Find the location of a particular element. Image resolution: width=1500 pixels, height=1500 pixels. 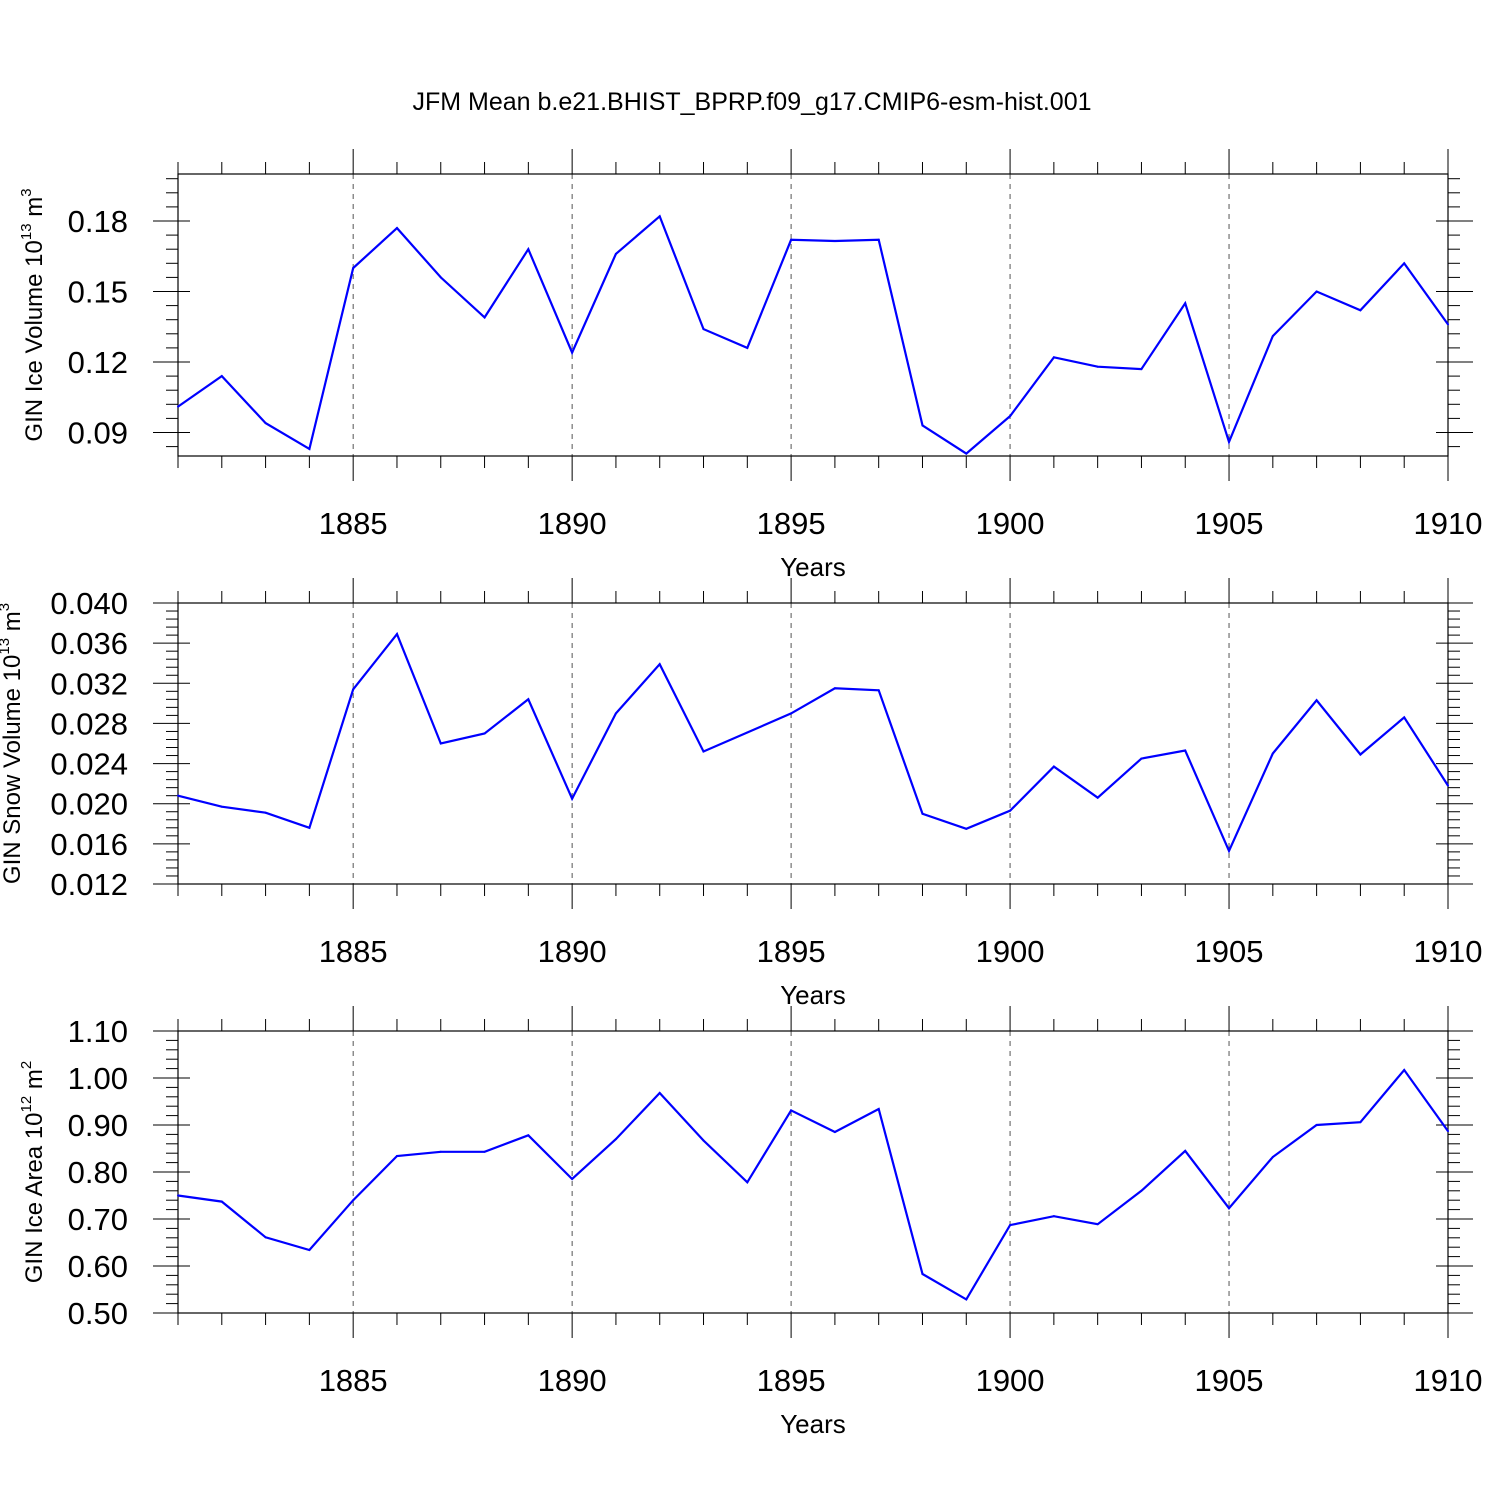

y-tick-label: 0.016 is located at coordinates (89, 844).